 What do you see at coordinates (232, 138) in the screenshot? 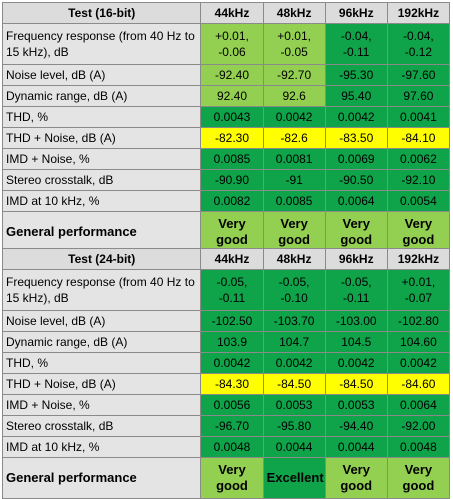
I see `value-cell: -82.30` at bounding box center [232, 138].